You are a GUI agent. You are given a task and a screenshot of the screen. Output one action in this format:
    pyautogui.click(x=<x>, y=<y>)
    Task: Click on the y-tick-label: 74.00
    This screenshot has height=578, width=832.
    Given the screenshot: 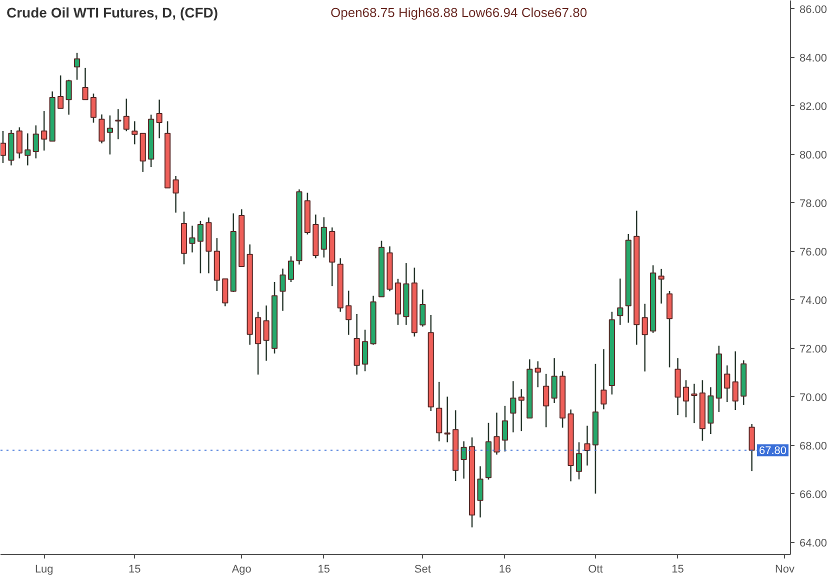 What is the action you would take?
    pyautogui.click(x=814, y=300)
    